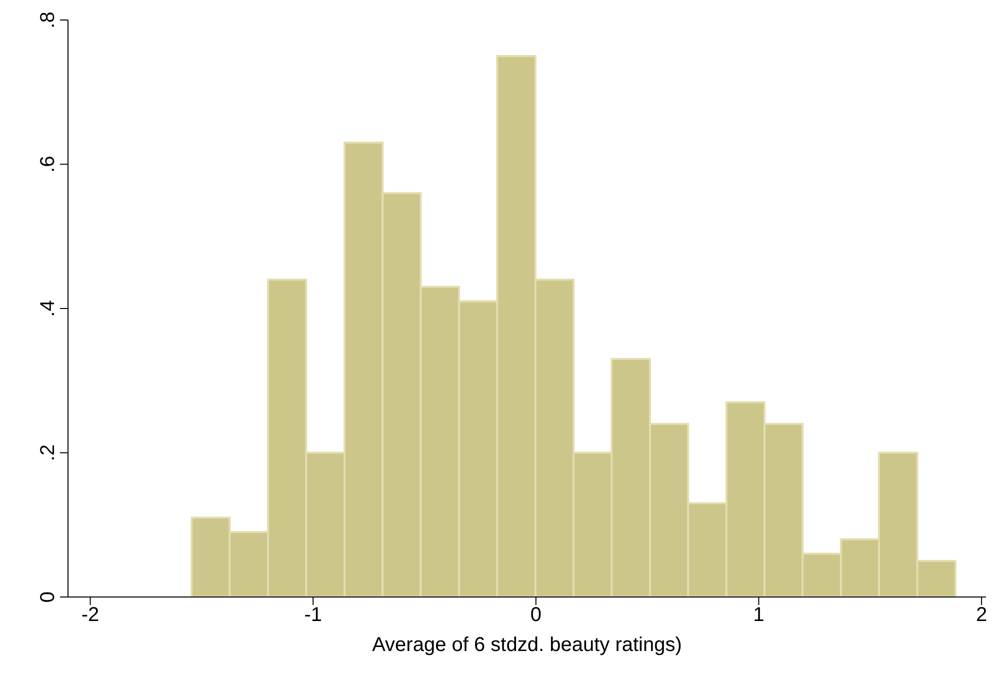 The width and height of the screenshot is (997, 675). What do you see at coordinates (90, 615) in the screenshot?
I see `x-tick-label: -2` at bounding box center [90, 615].